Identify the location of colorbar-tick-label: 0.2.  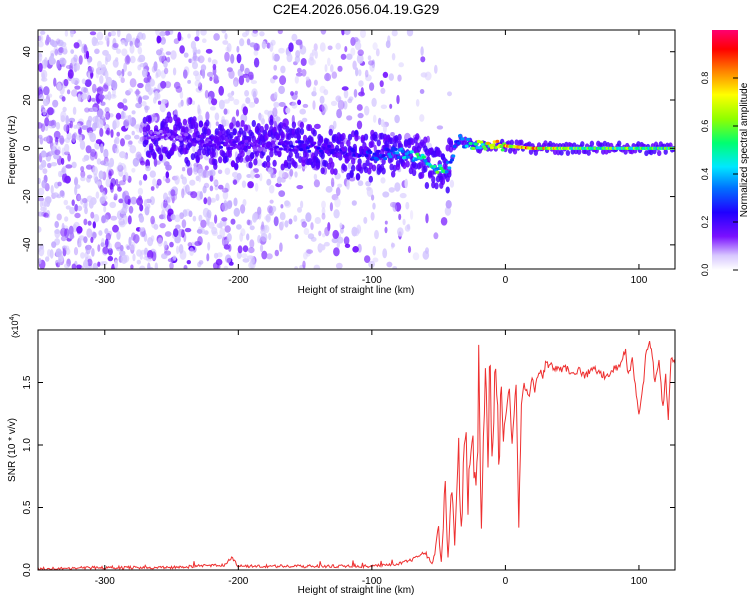
(705, 222).